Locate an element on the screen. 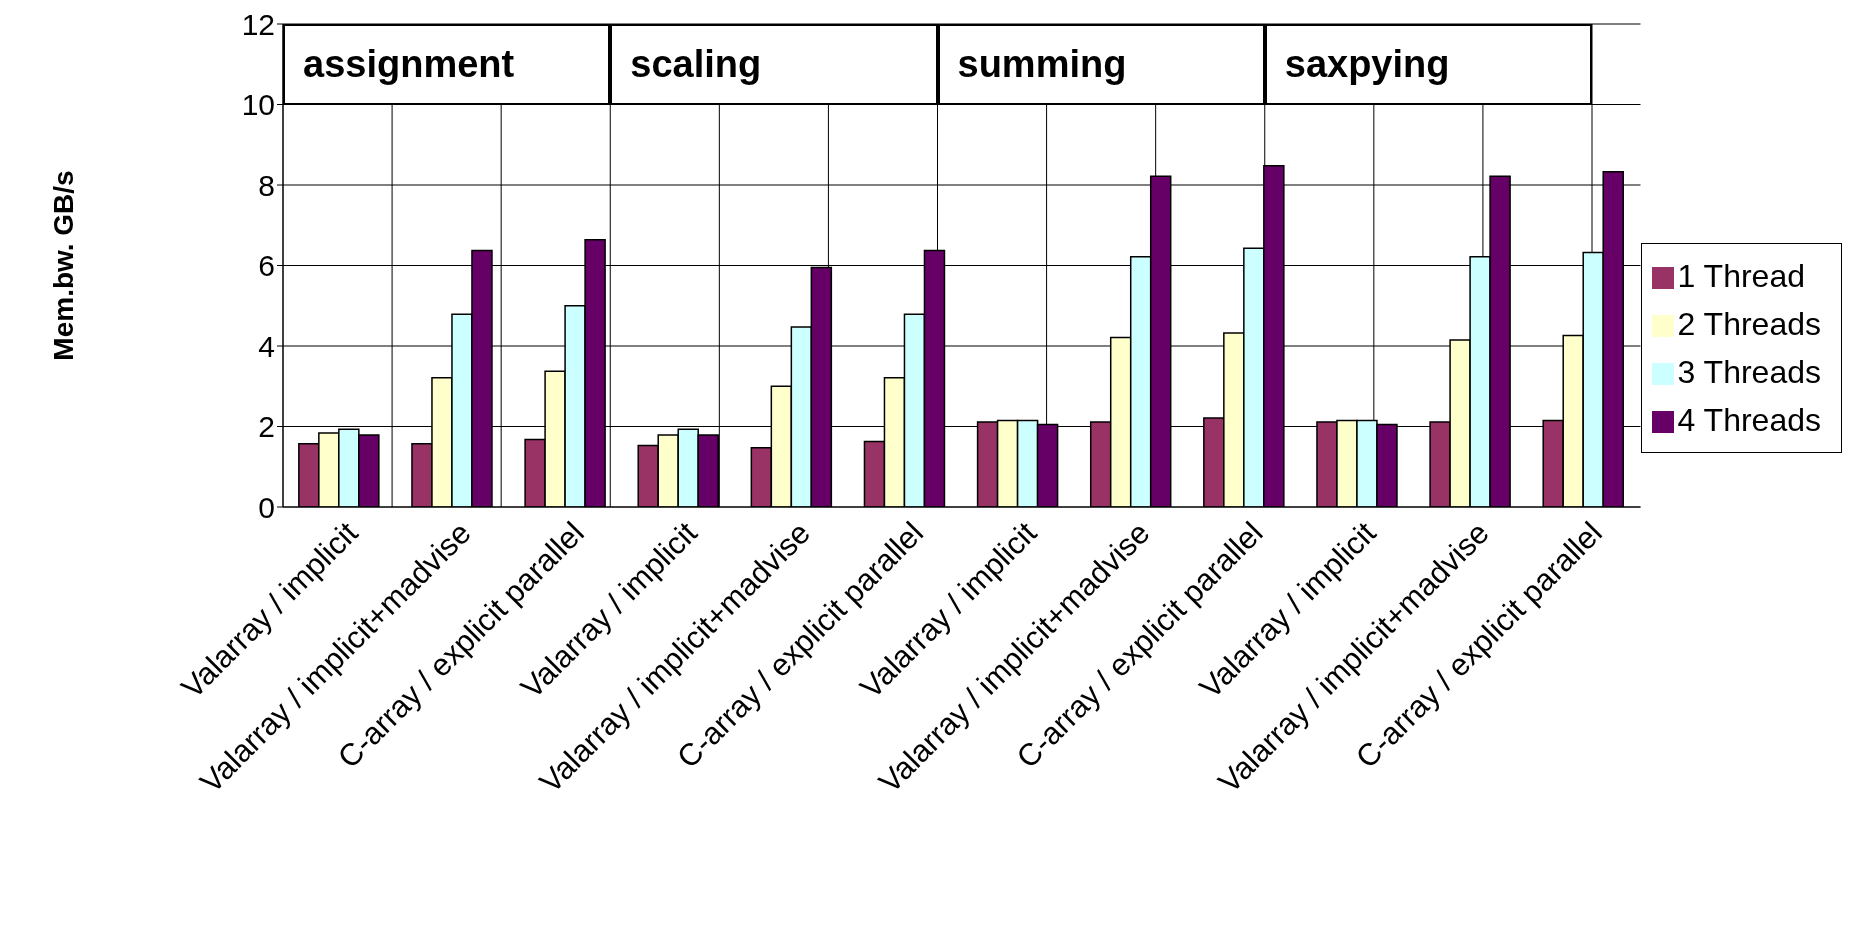  y-tick-label: 12 is located at coordinates (258, 24).